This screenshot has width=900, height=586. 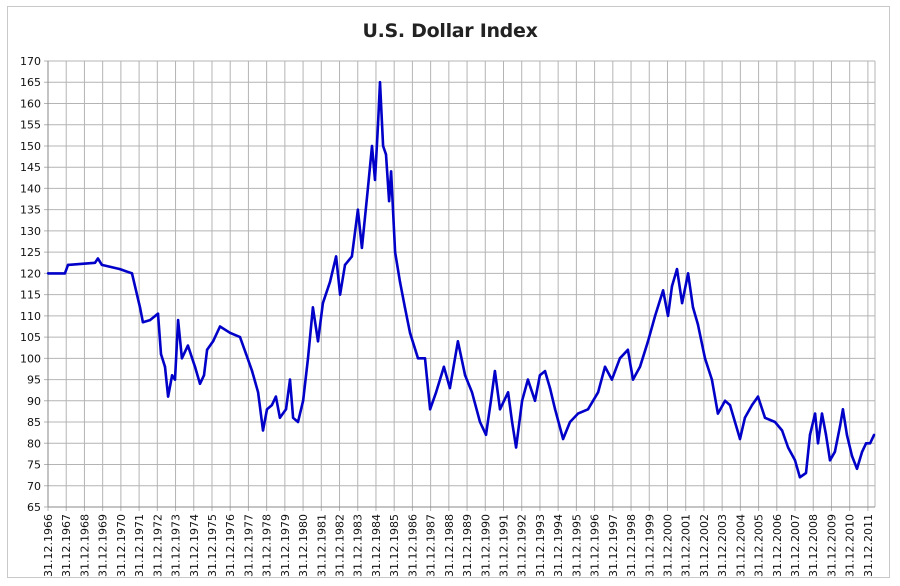 What do you see at coordinates (649, 545) in the screenshot?
I see `x-tick-label: 31.12.1999` at bounding box center [649, 545].